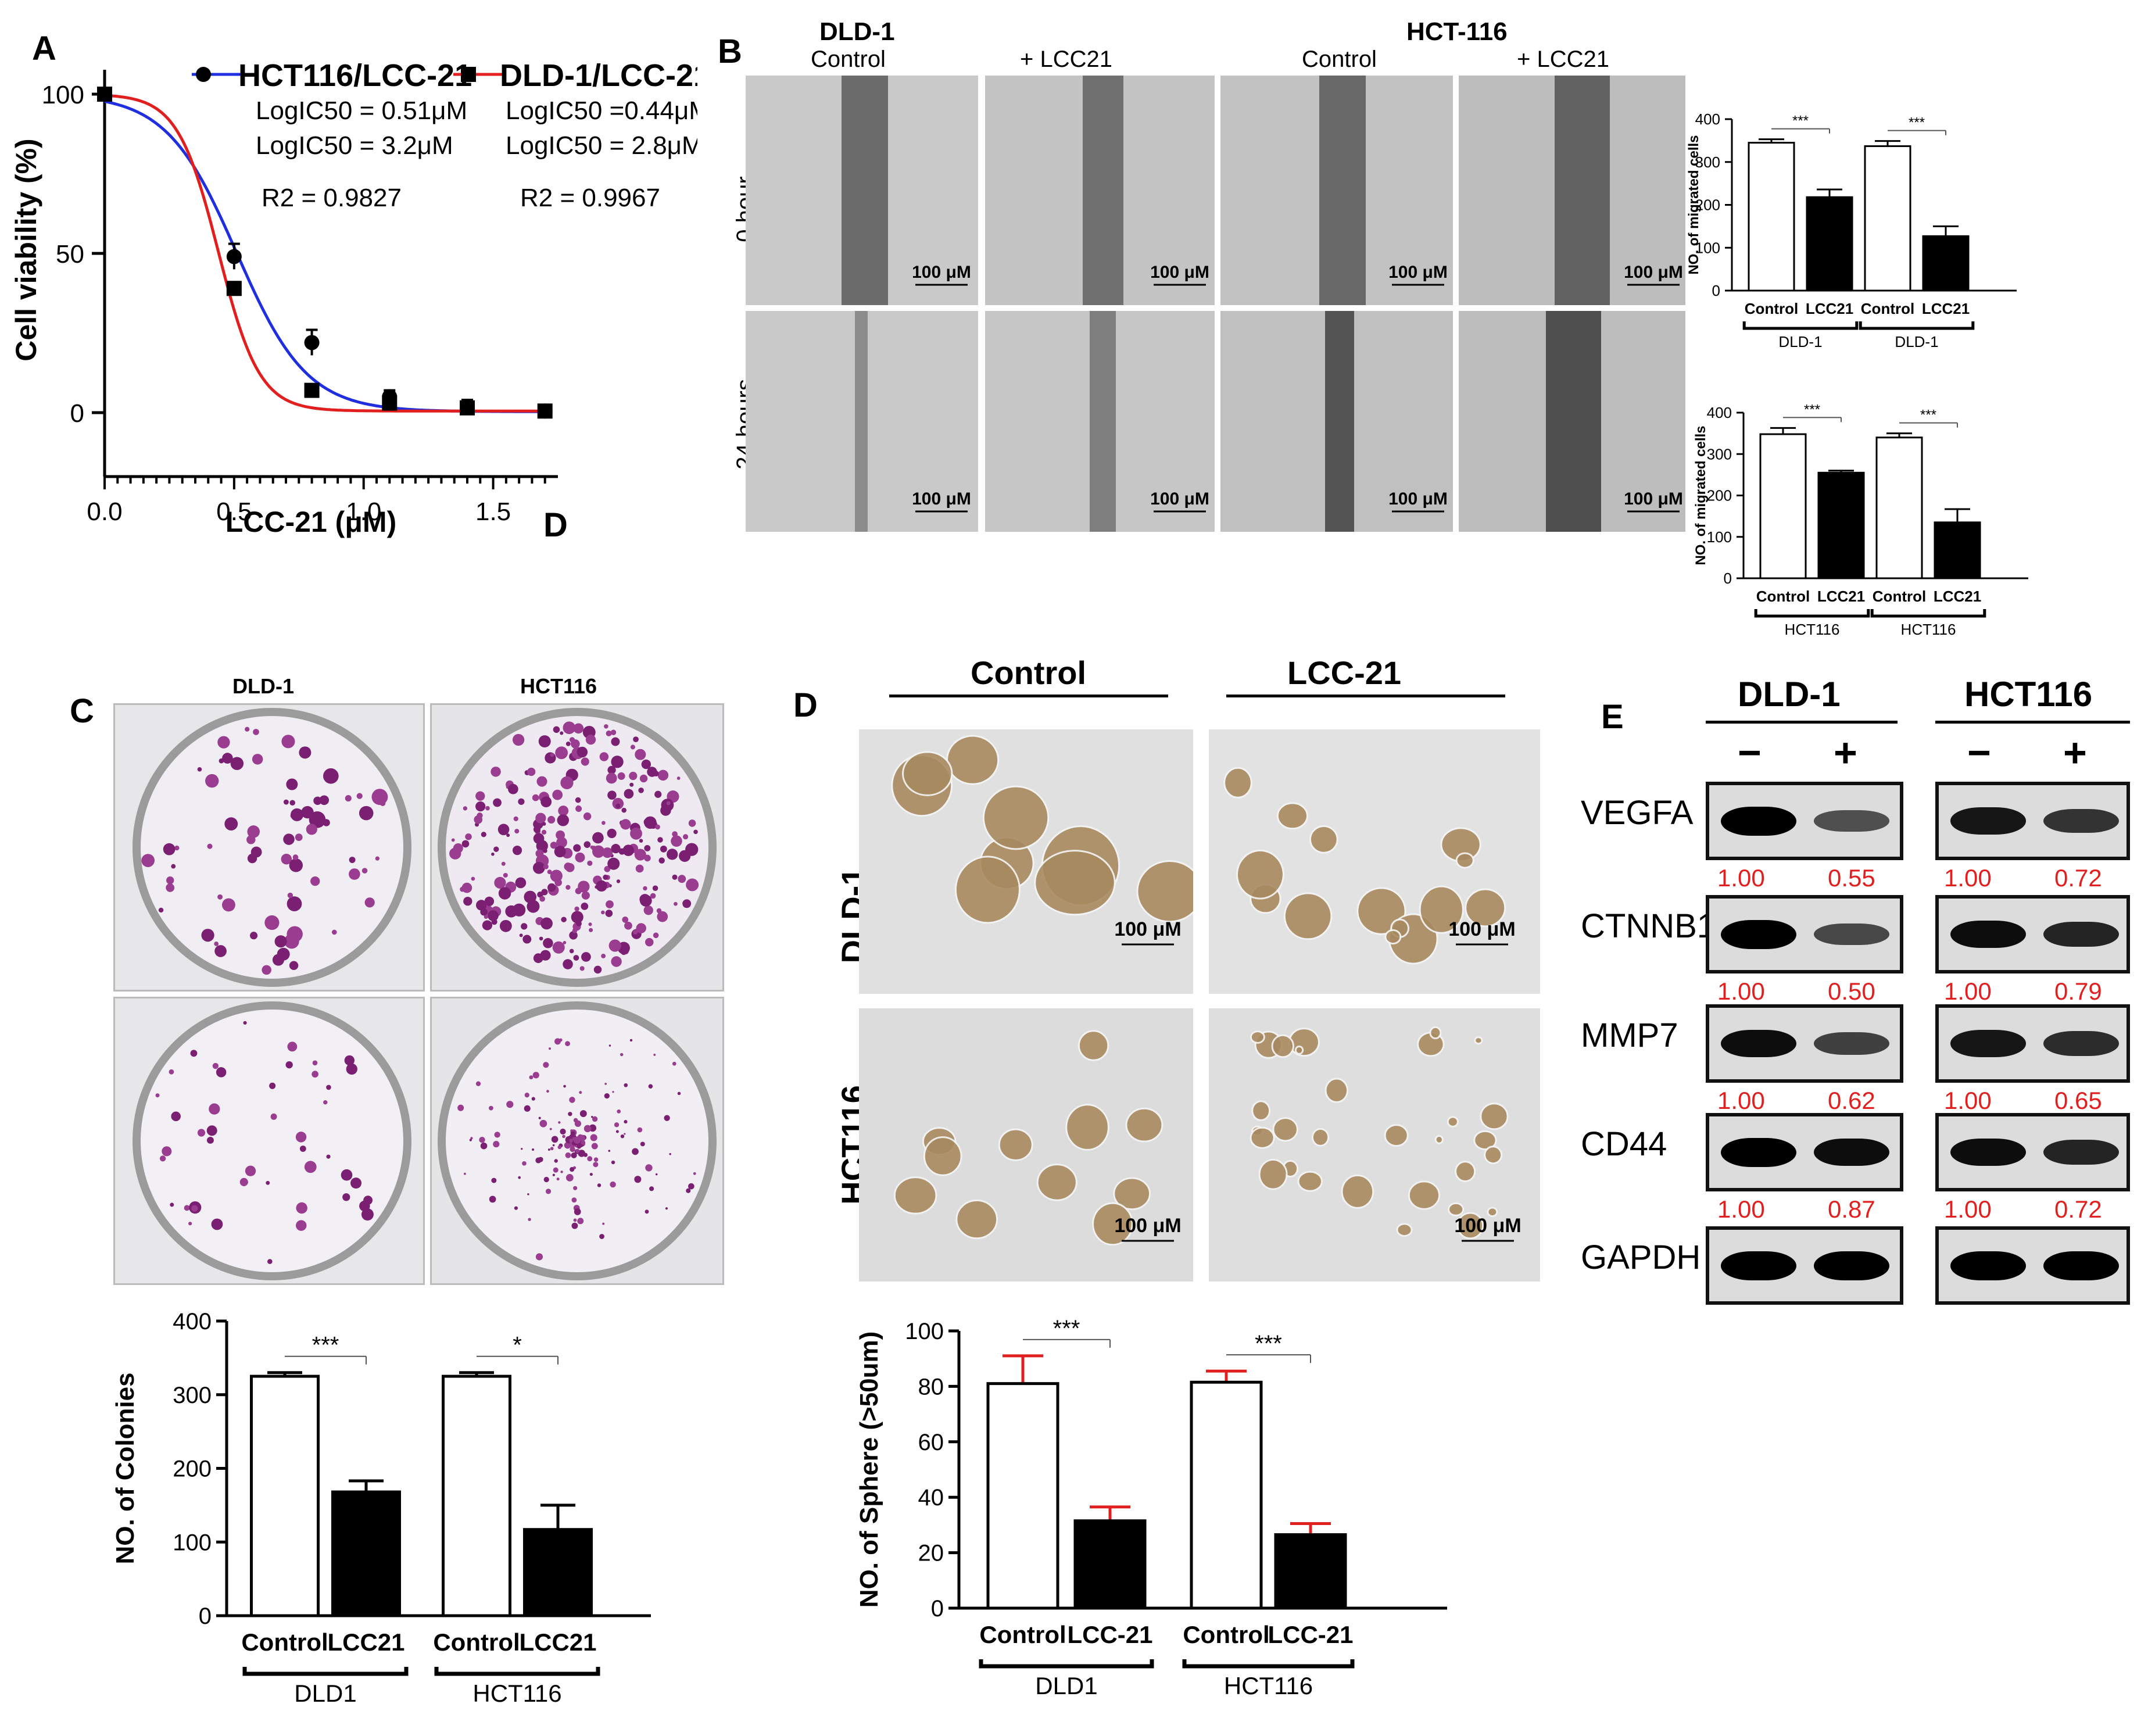 This screenshot has height=1736, width=2148. What do you see at coordinates (862, 421) in the screenshot?
I see `mig-tile-dld1-ctrl-24h` at bounding box center [862, 421].